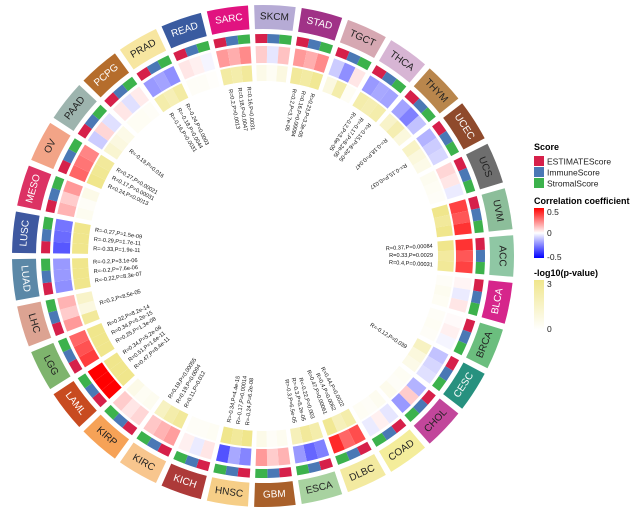 The height and width of the screenshot is (511, 637). I want to click on stat-label-hnsc-0: R=-0.24,P=6.2e-08, so click(250, 402).